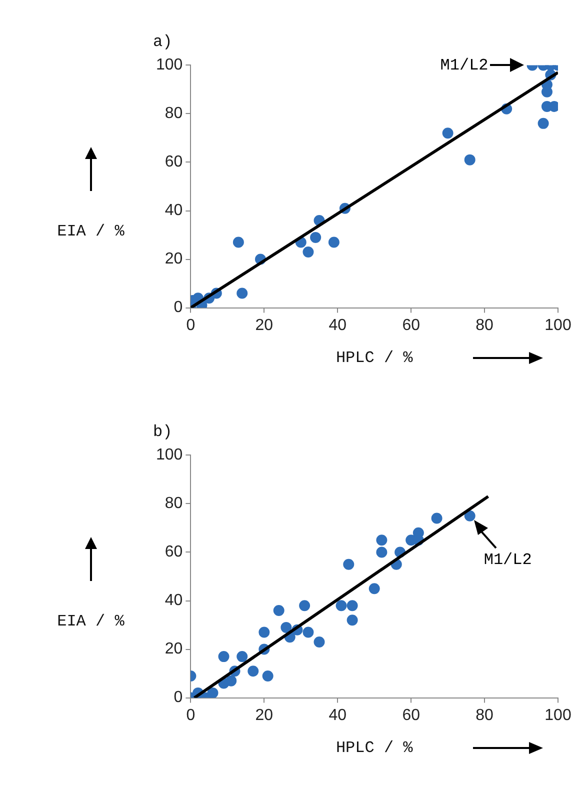 This screenshot has height=807, width=584. What do you see at coordinates (162, 41) in the screenshot?
I see `chart-title: a)` at bounding box center [162, 41].